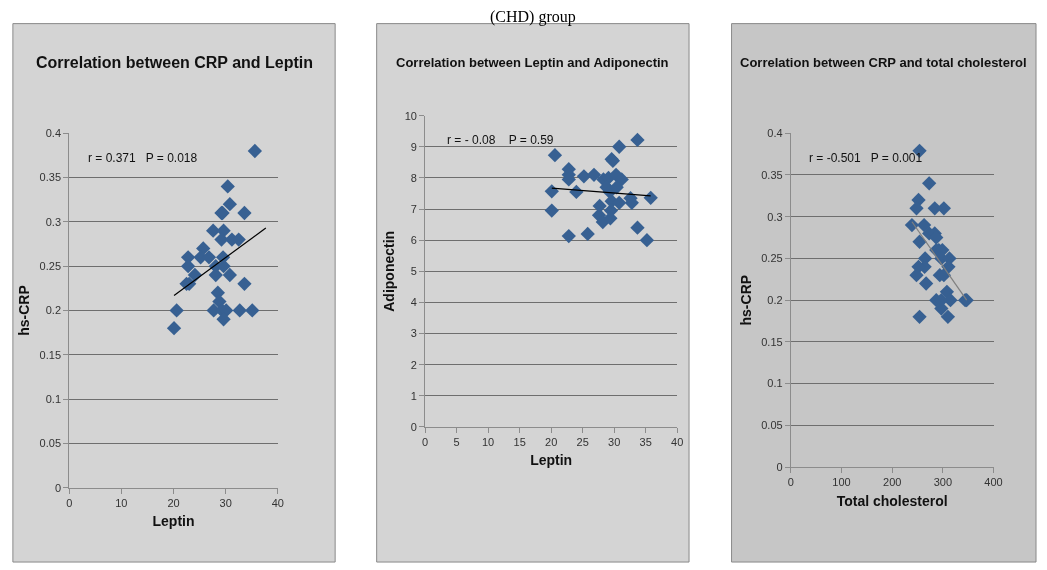 The image size is (1047, 570). Describe the element at coordinates (143, 158) in the screenshot. I see `annotation: r = 0.371 P = 0.018` at that location.